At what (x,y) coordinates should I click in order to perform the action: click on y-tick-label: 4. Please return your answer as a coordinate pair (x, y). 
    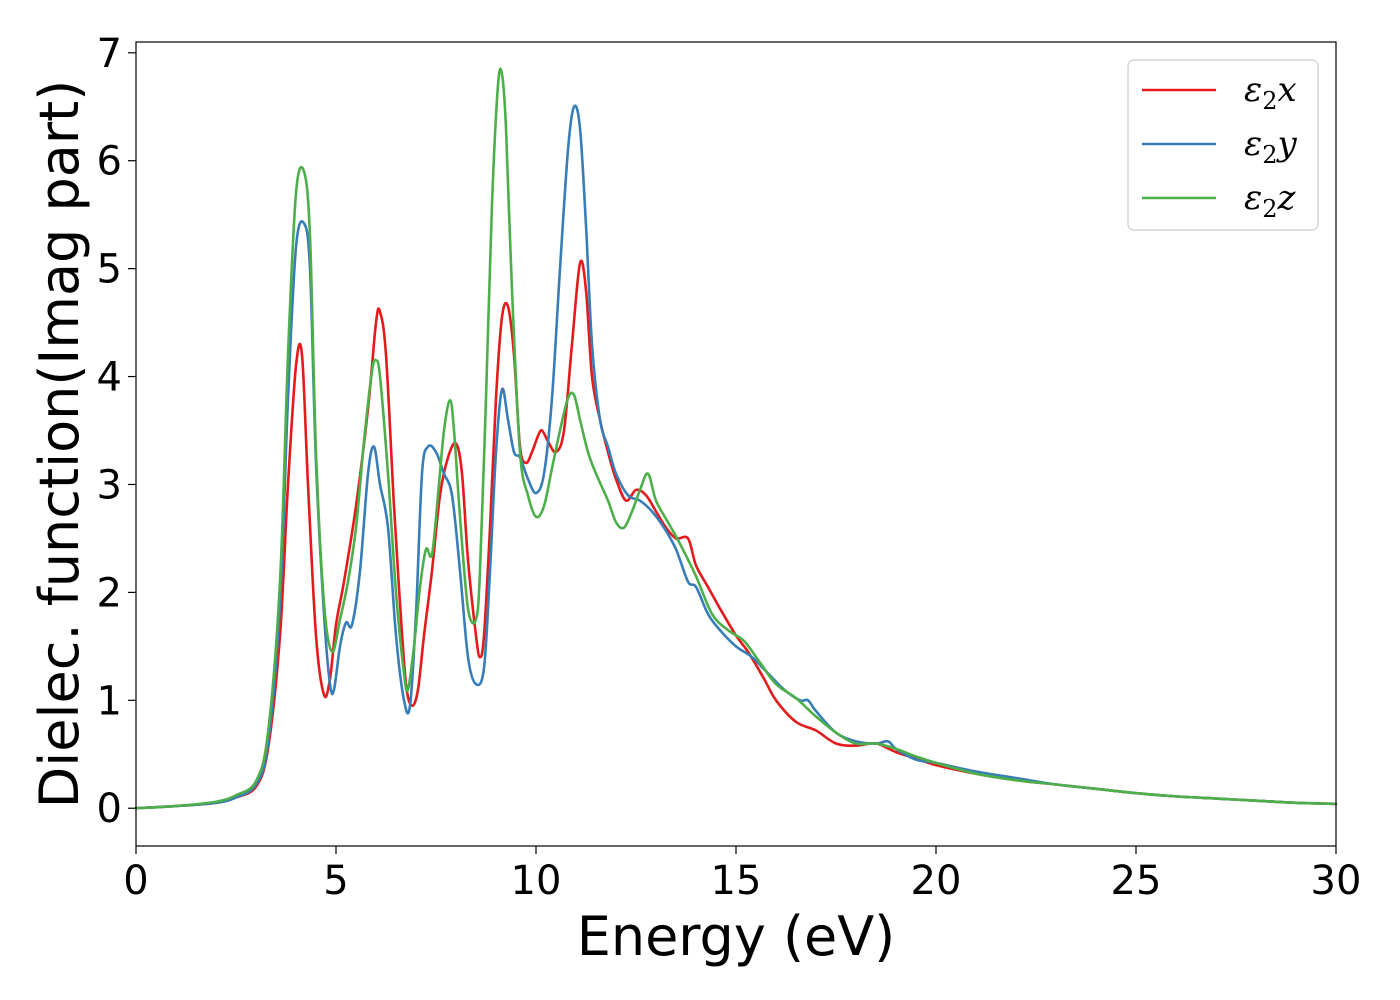
    Looking at the image, I should click on (109, 378).